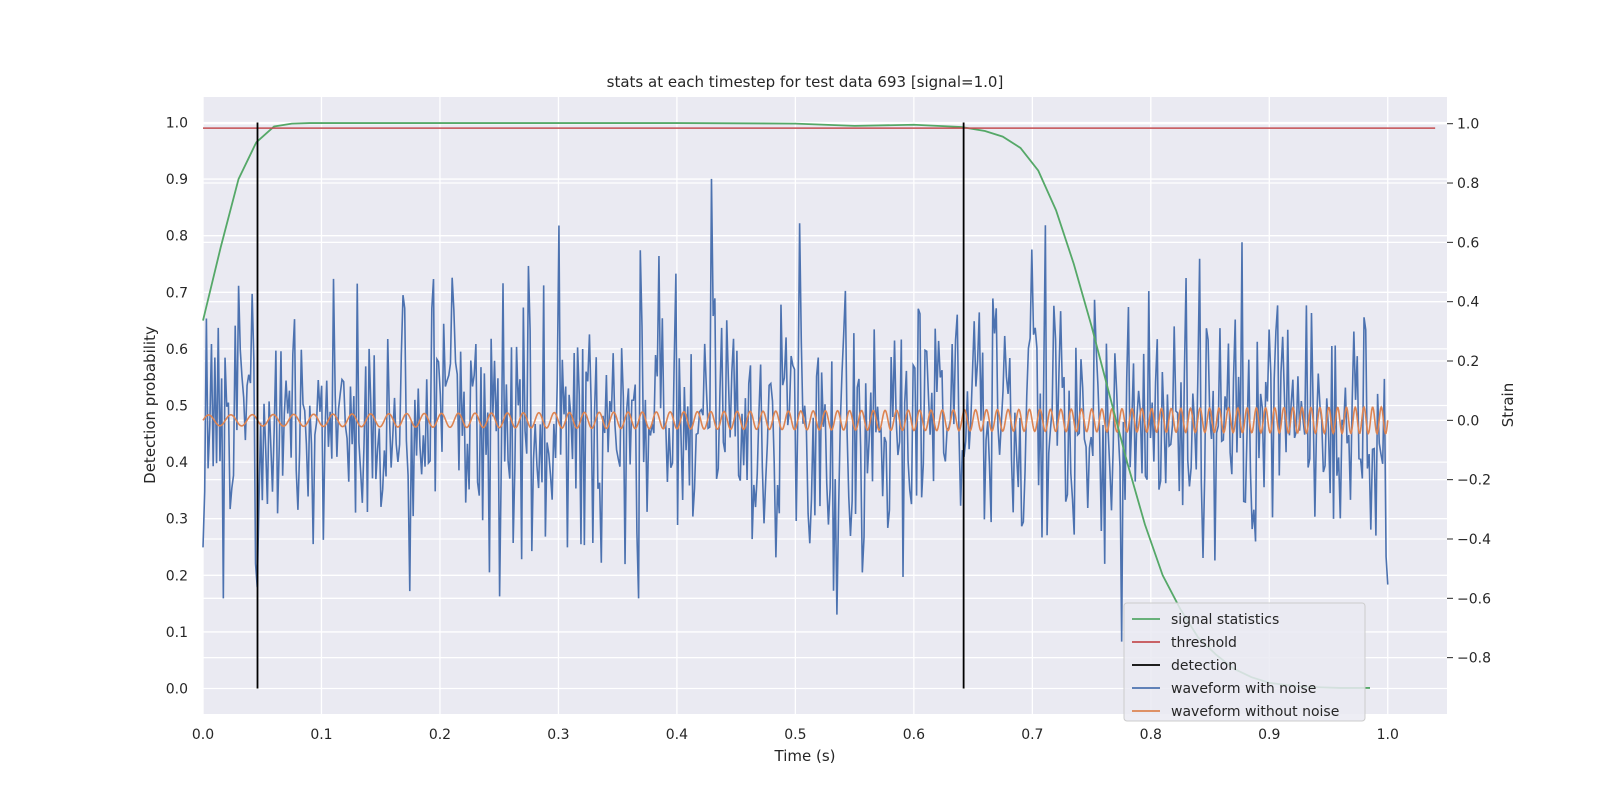 The height and width of the screenshot is (800, 1600). I want to click on y-right-tick-label: −0.4, so click(1474, 540).